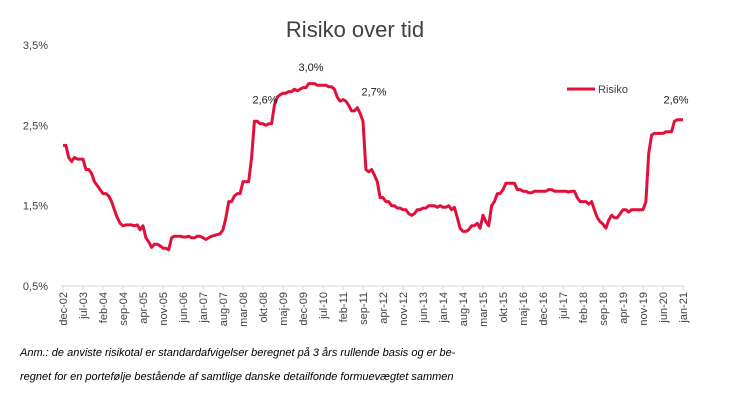 This screenshot has width=736, height=413. What do you see at coordinates (344, 307) in the screenshot?
I see `x-tick-label: feb-11` at bounding box center [344, 307].